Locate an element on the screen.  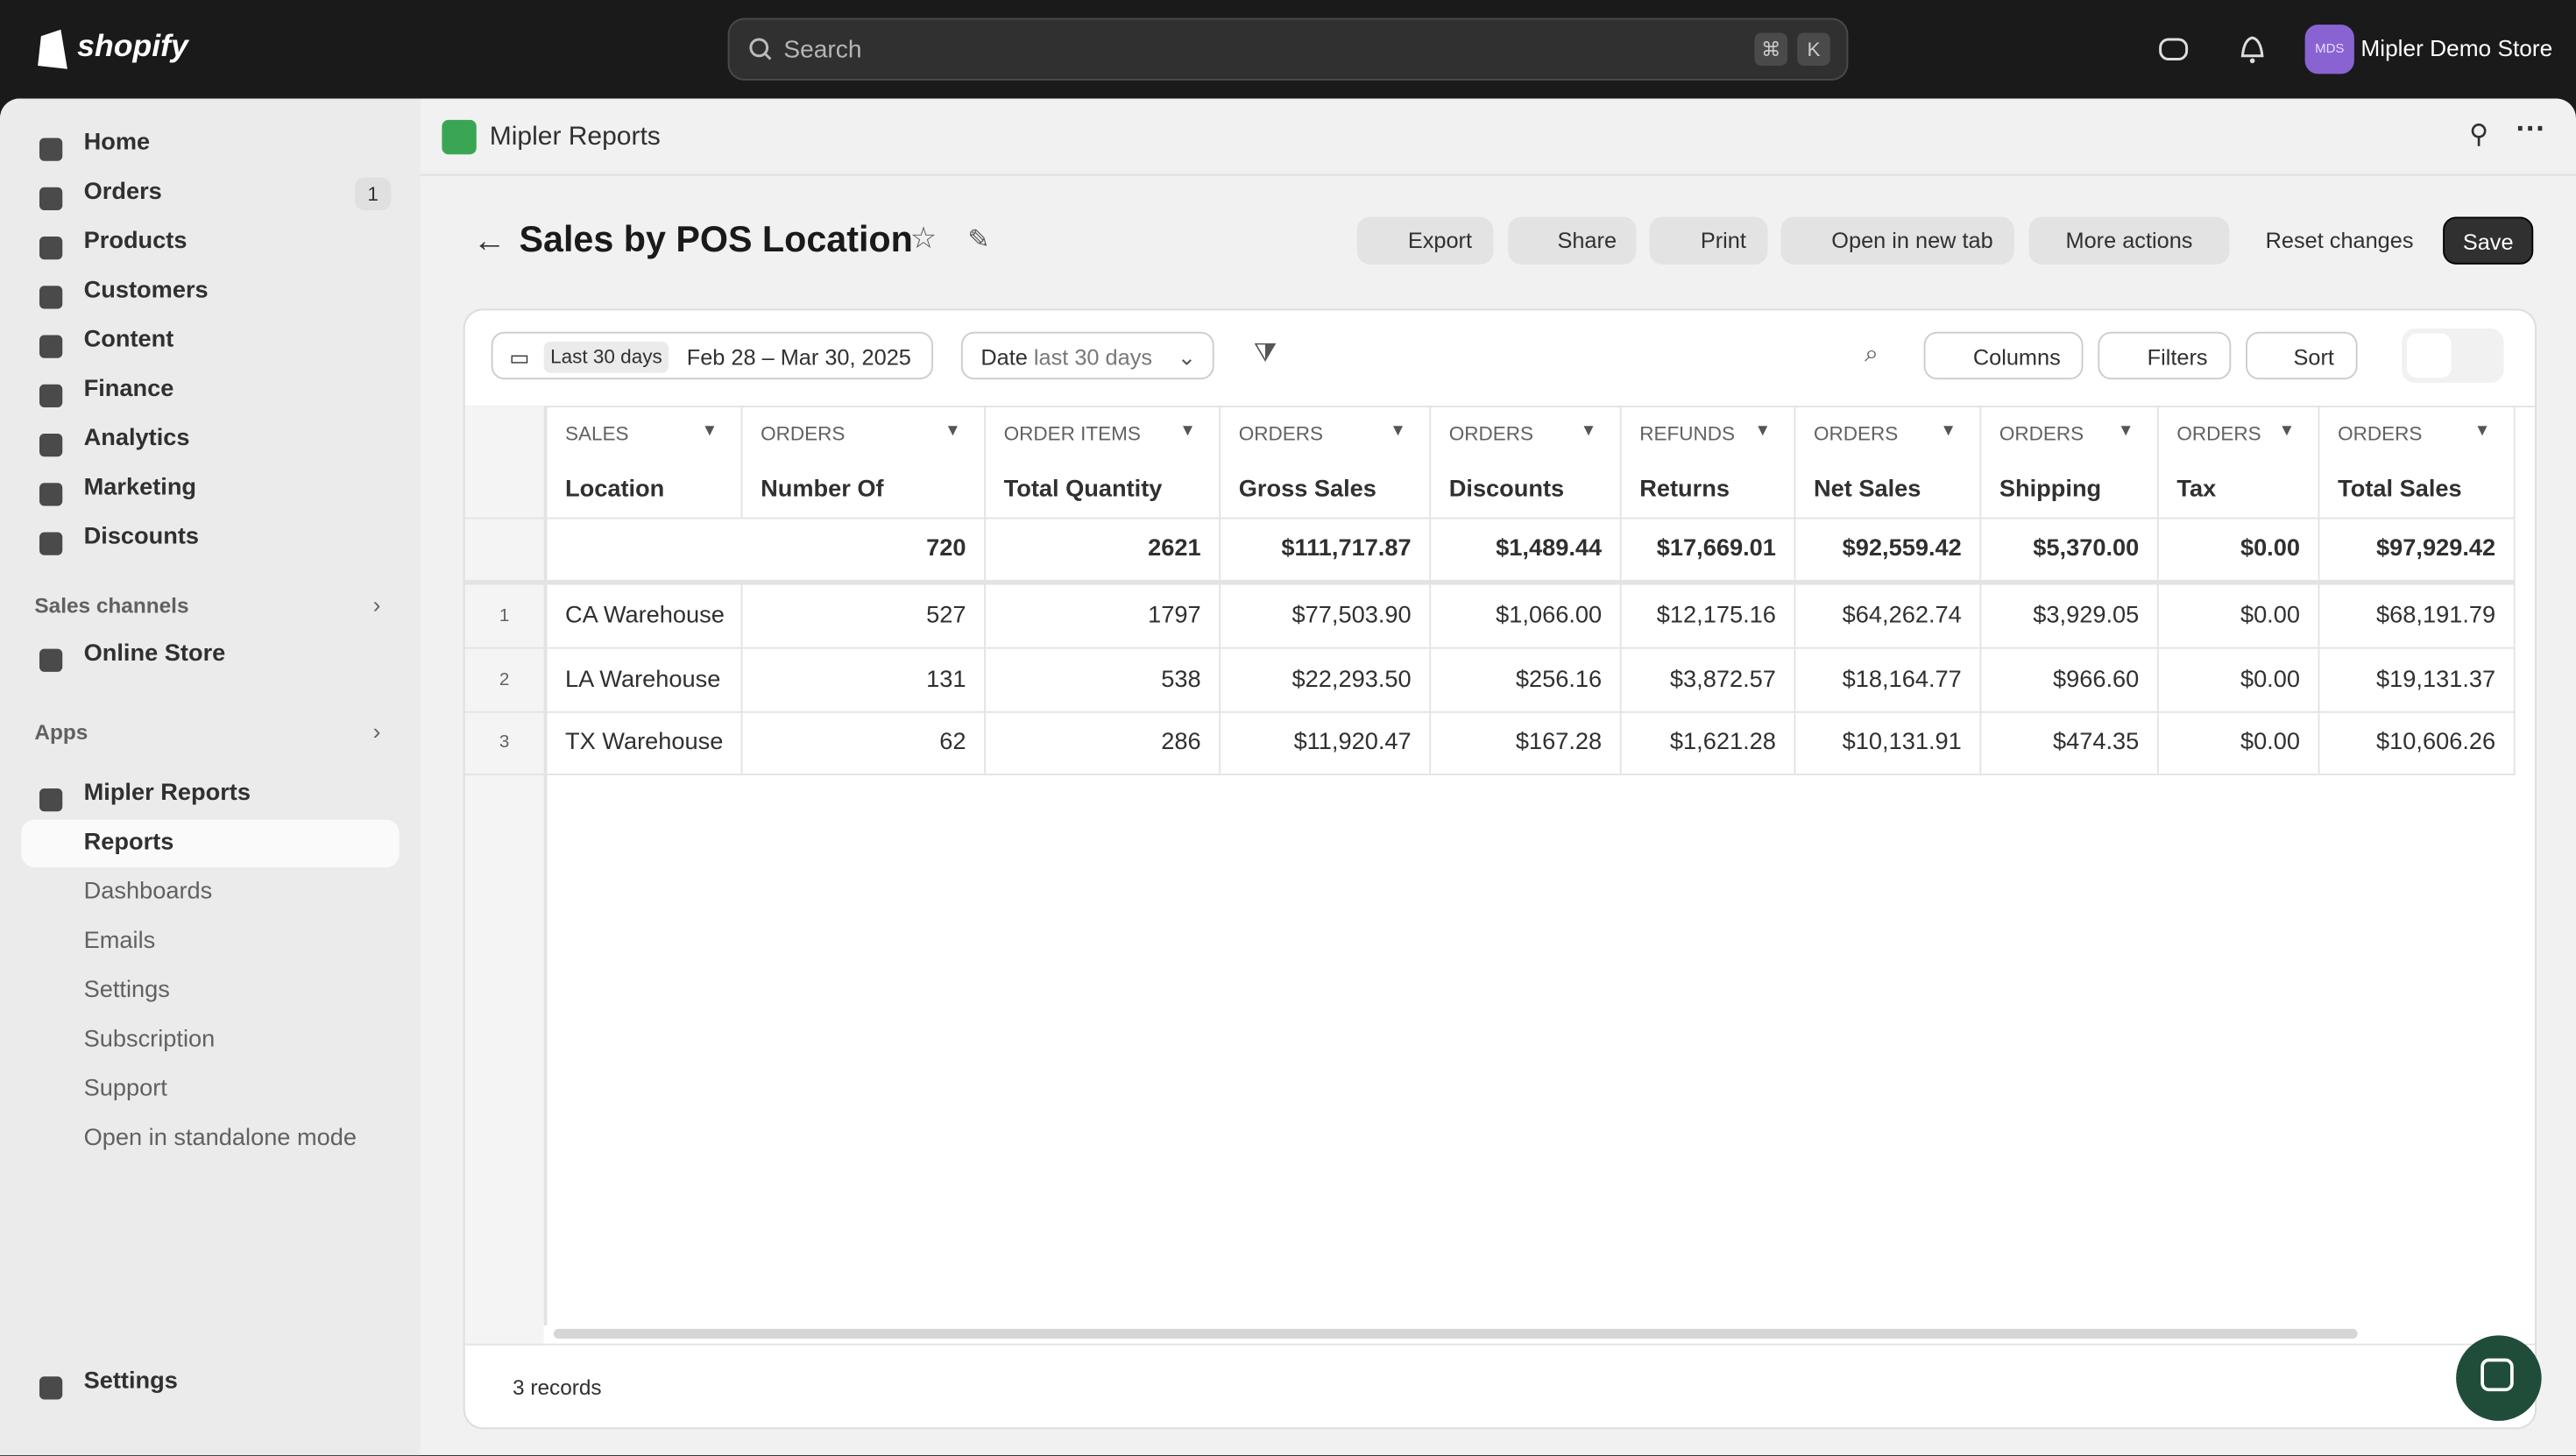
page-title: Sales by POS Location is located at coordinates (716, 239).